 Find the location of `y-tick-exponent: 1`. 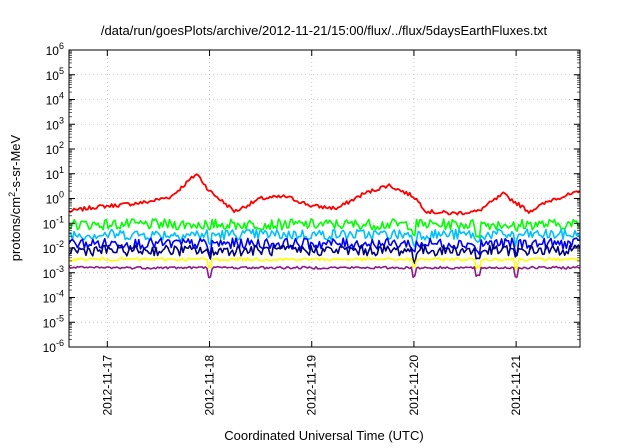

y-tick-exponent: 1 is located at coordinates (61, 170).